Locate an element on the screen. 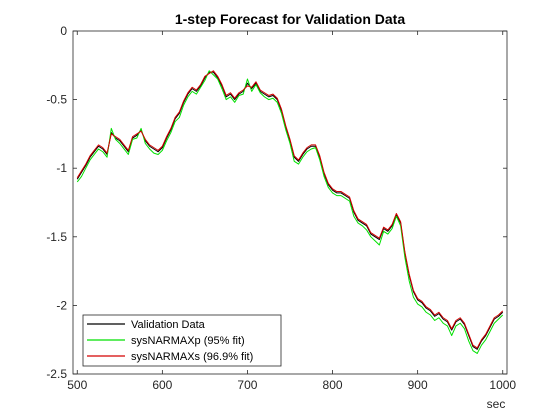 The image size is (560, 420). legend-label-narmaxp: sysNARMAXp (95% fit) is located at coordinates (188, 341).